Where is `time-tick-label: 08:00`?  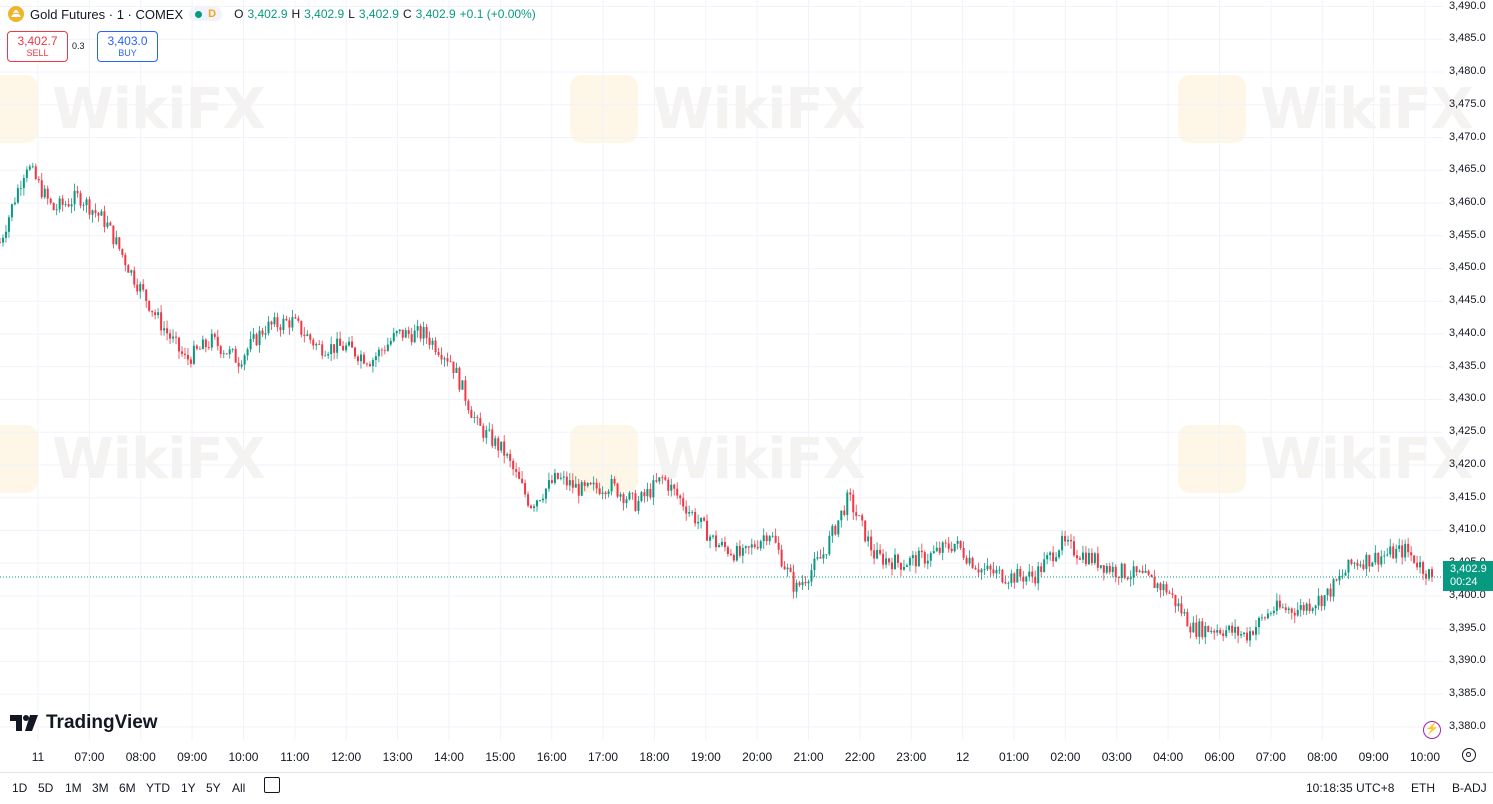
time-tick-label: 08:00 is located at coordinates (140, 757).